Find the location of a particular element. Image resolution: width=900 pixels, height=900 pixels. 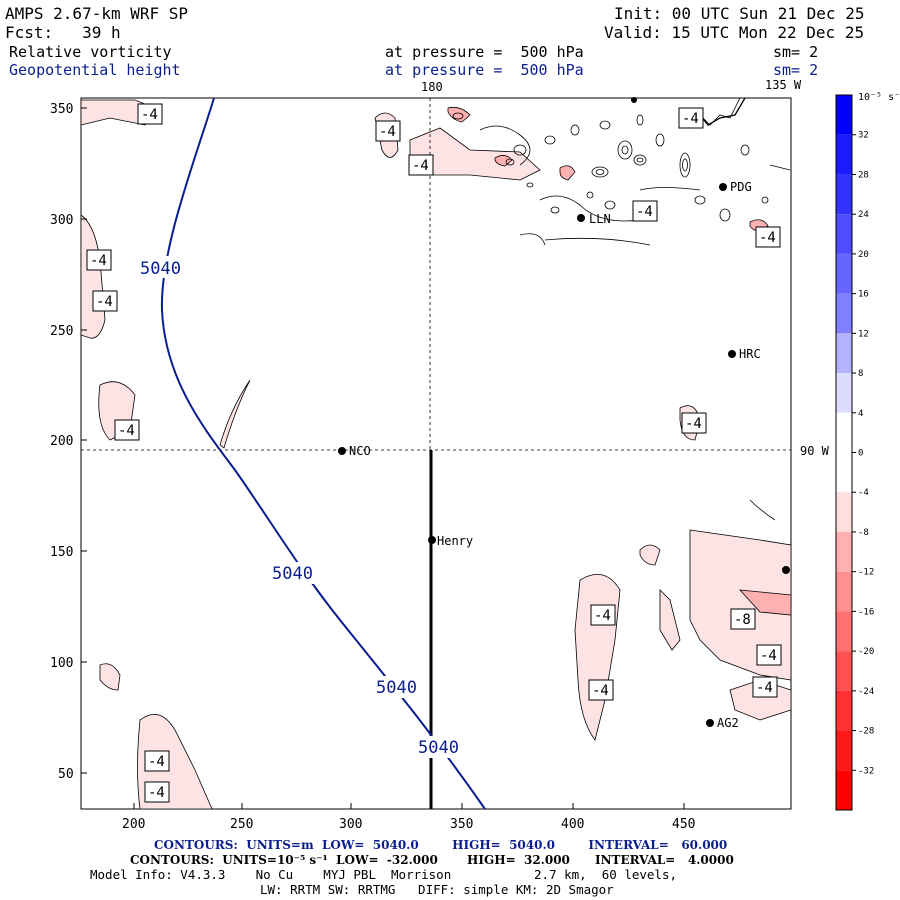

colorbar-label: 20 is located at coordinates (863, 255).